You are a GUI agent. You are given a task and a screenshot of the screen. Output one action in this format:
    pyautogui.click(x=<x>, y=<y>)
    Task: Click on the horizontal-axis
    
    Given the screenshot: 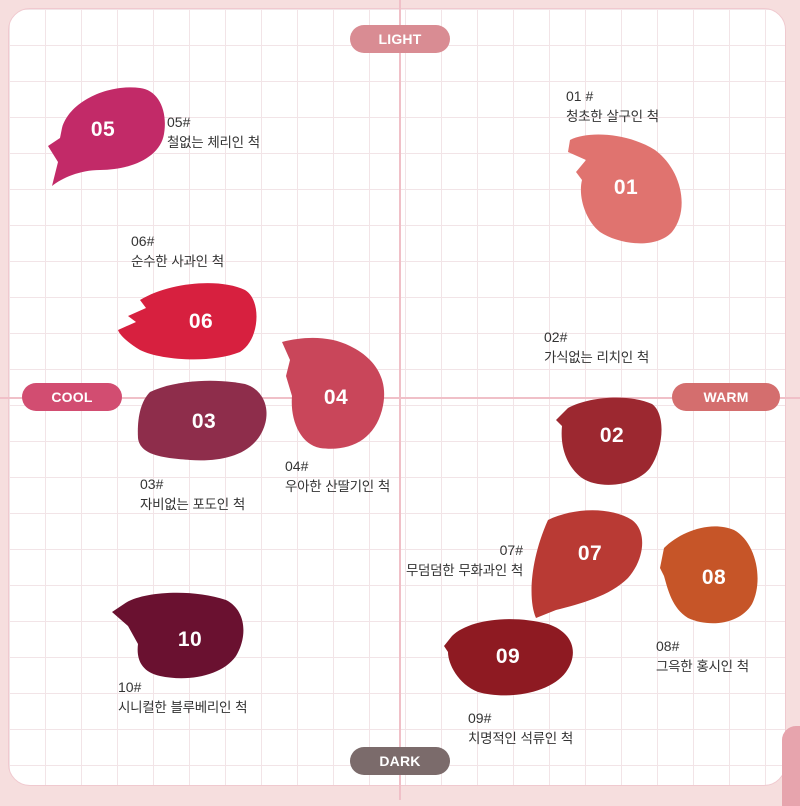 What is the action you would take?
    pyautogui.click(x=400, y=398)
    